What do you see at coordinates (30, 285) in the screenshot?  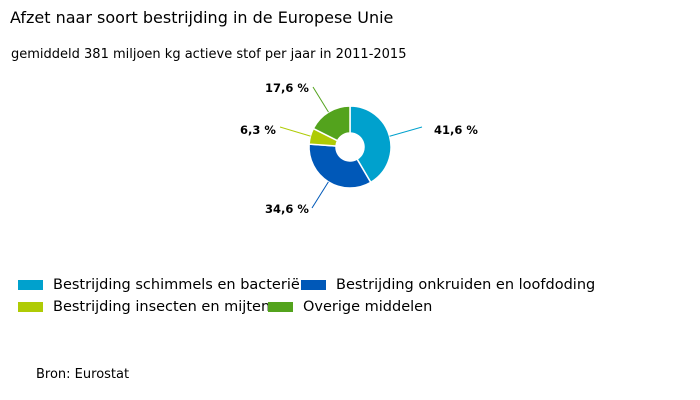 I see `legend-swatch-schimmels` at bounding box center [30, 285].